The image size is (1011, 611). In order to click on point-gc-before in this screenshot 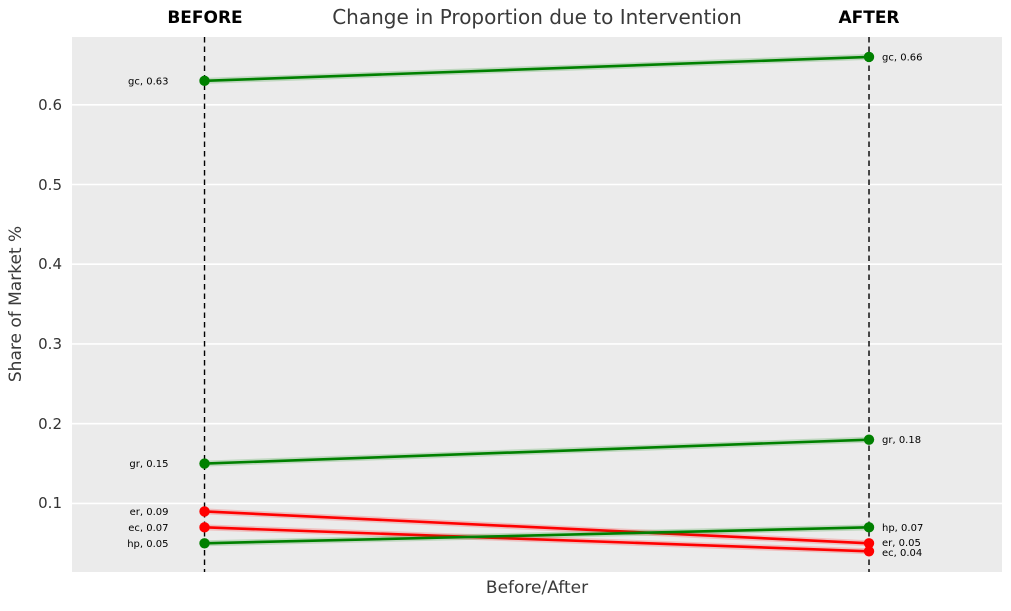, I will do `click(204, 81)`.